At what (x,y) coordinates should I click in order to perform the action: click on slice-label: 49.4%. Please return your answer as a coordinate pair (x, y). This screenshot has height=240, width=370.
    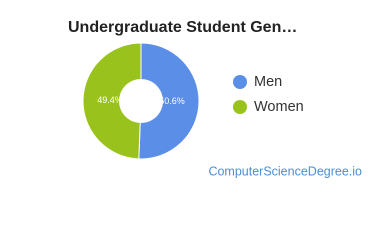
    Looking at the image, I should click on (110, 100).